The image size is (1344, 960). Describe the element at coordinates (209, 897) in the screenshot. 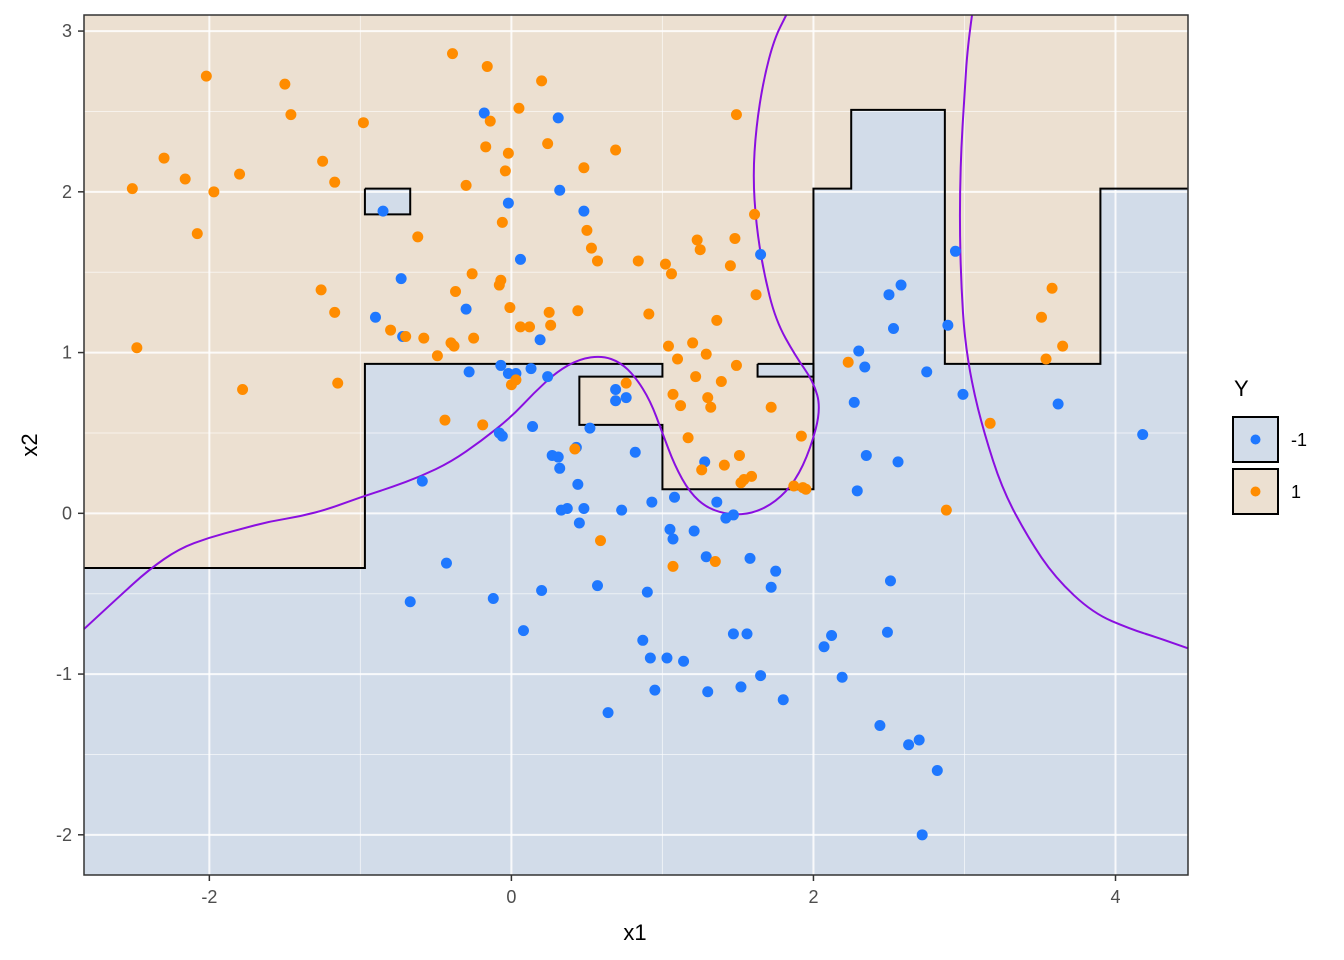

I see `x-tick-label: -2` at that location.